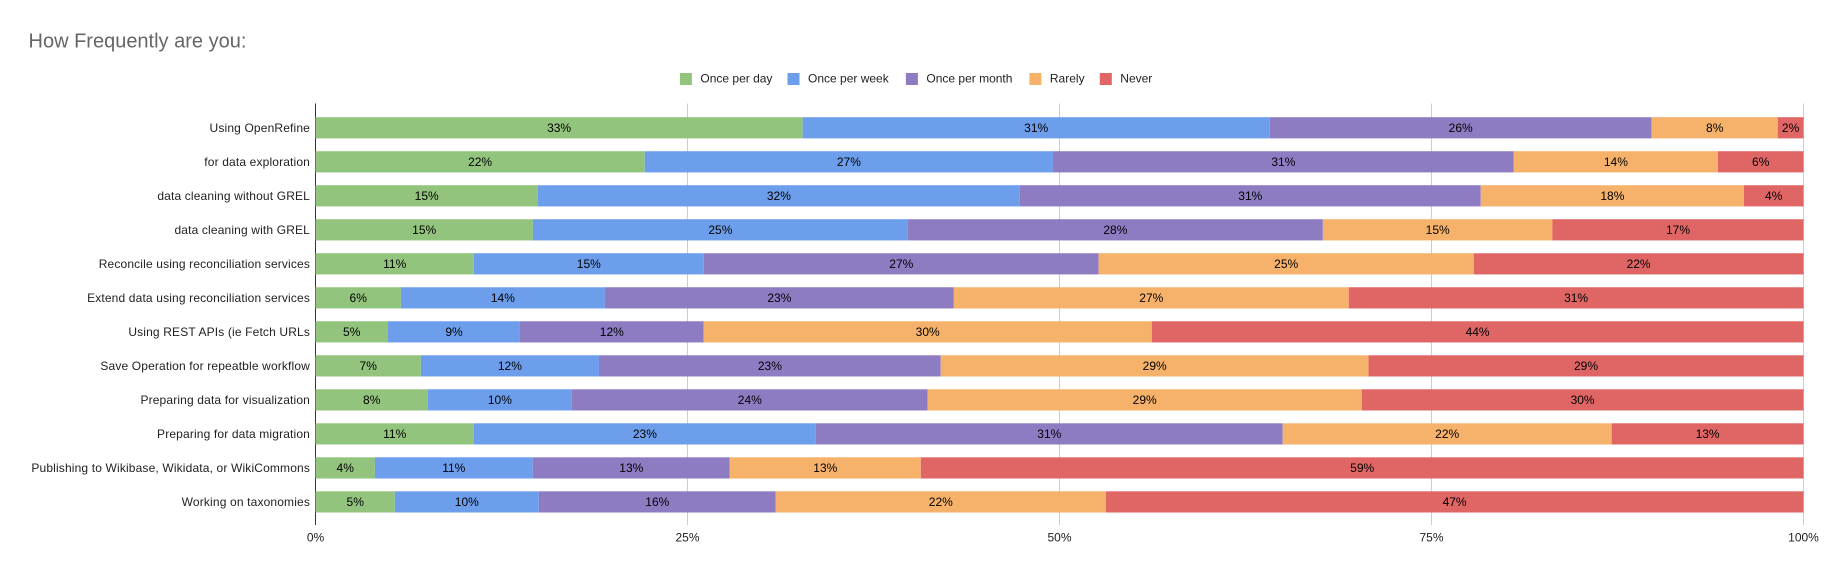 The height and width of the screenshot is (574, 1832). What do you see at coordinates (1678, 230) in the screenshot?
I see `svg-text: 17%` at bounding box center [1678, 230].